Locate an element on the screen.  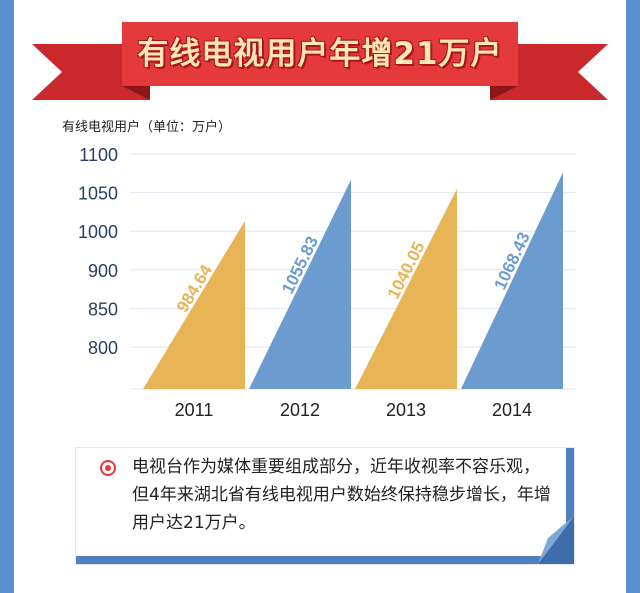
x-tick-label-2011: 2011 is located at coordinates (194, 410).